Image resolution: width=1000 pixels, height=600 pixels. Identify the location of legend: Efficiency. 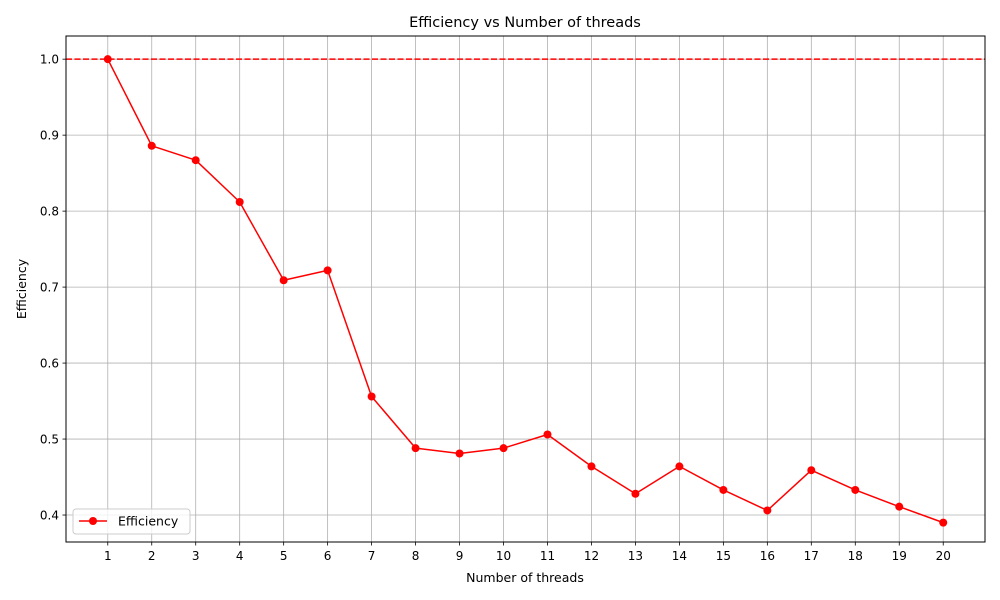
(131, 521).